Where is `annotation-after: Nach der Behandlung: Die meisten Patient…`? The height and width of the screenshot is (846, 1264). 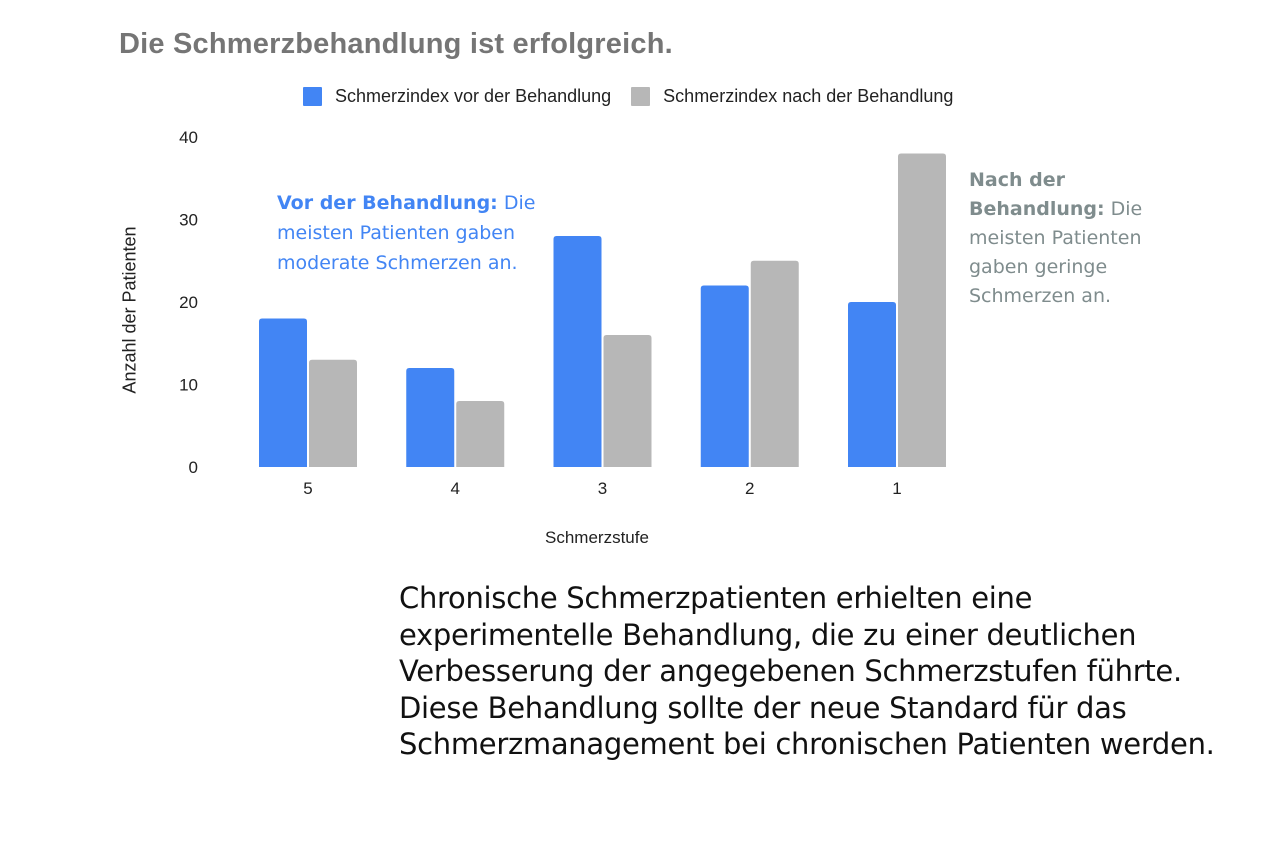 annotation-after: Nach der Behandlung: Die meisten Patient… is located at coordinates (1069, 238).